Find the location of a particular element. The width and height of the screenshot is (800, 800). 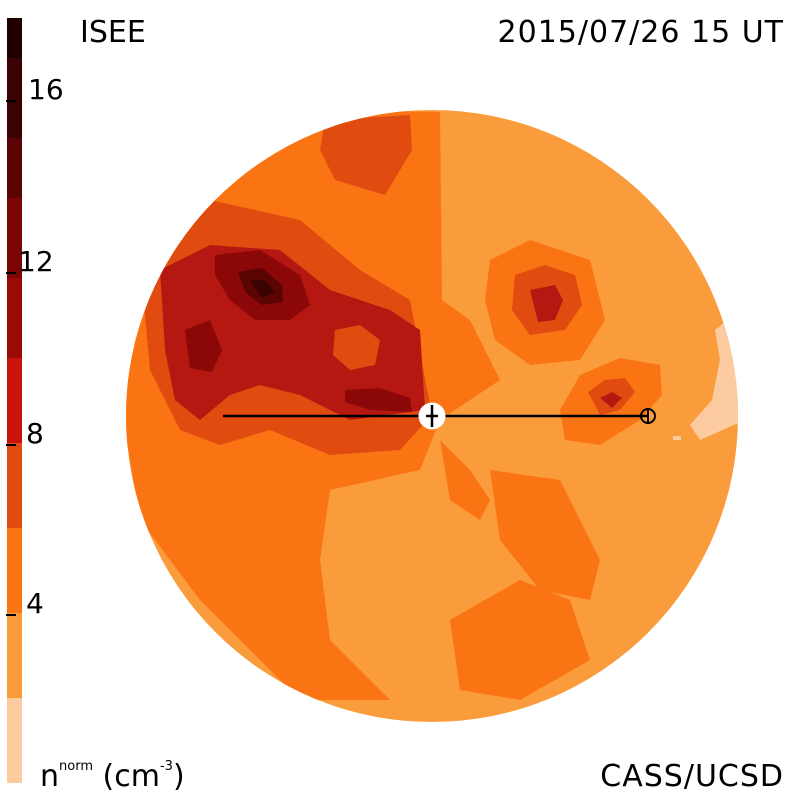

credit-label: CASS/UCSD is located at coordinates (692, 776).